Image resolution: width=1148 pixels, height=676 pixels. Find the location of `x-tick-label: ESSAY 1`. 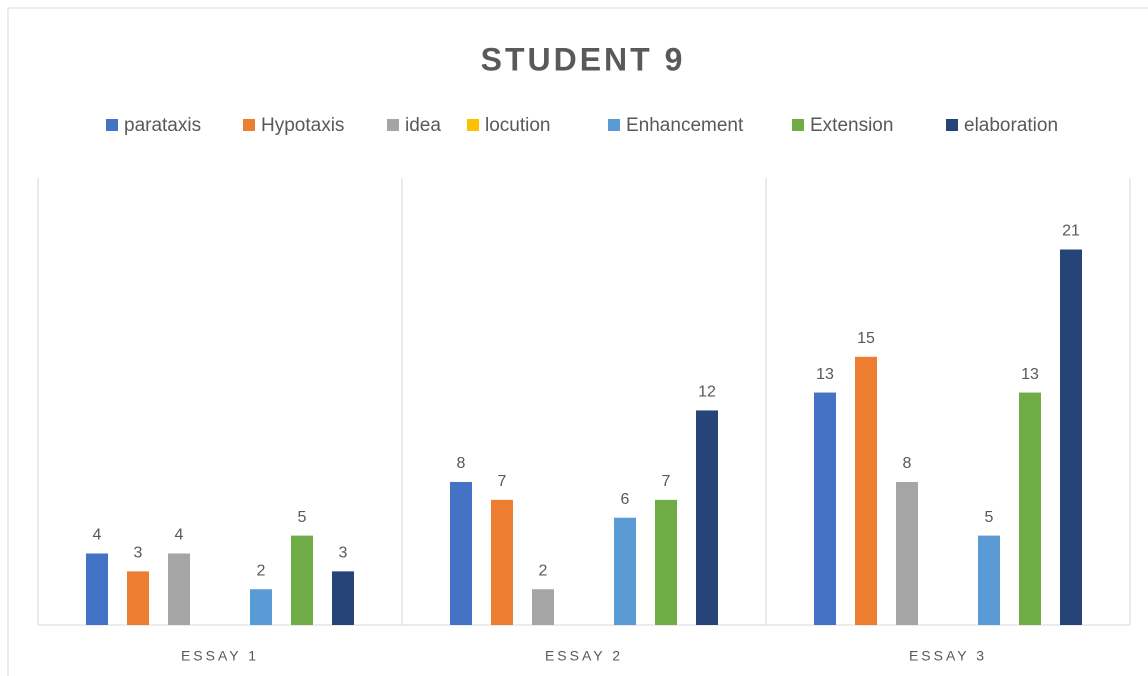

x-tick-label: ESSAY 1 is located at coordinates (220, 656).